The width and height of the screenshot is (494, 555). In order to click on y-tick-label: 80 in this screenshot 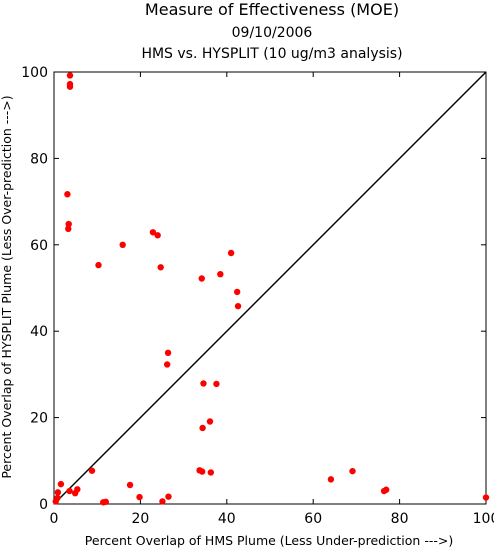, I will do `click(39, 159)`.